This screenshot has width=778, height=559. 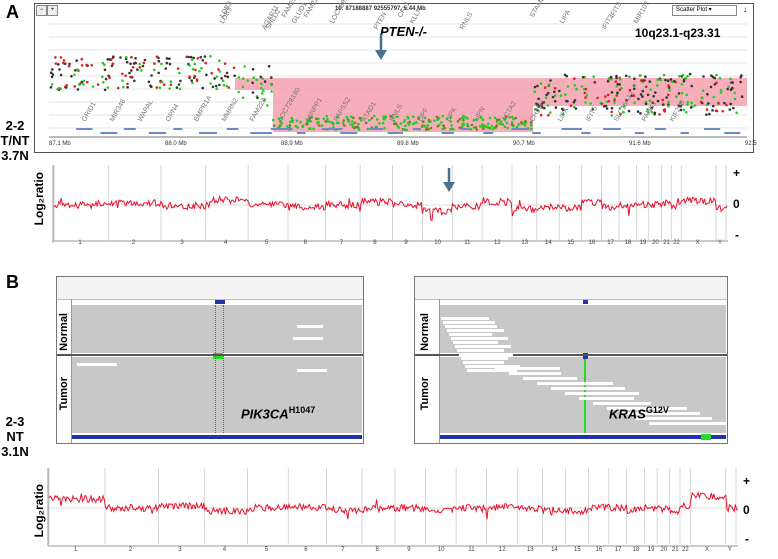 What do you see at coordinates (41, 10) in the screenshot?
I see `zoom-out-button: −` at bounding box center [41, 10].